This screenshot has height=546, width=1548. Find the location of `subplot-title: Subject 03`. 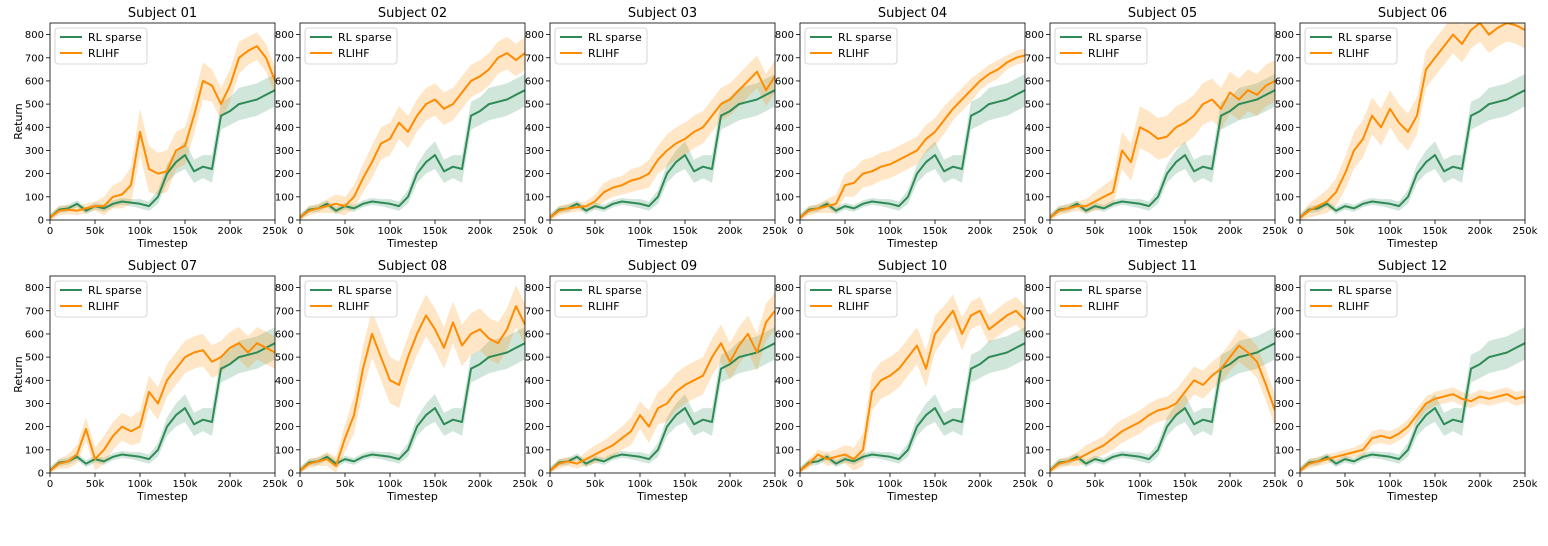

subplot-title: Subject 03 is located at coordinates (662, 13).